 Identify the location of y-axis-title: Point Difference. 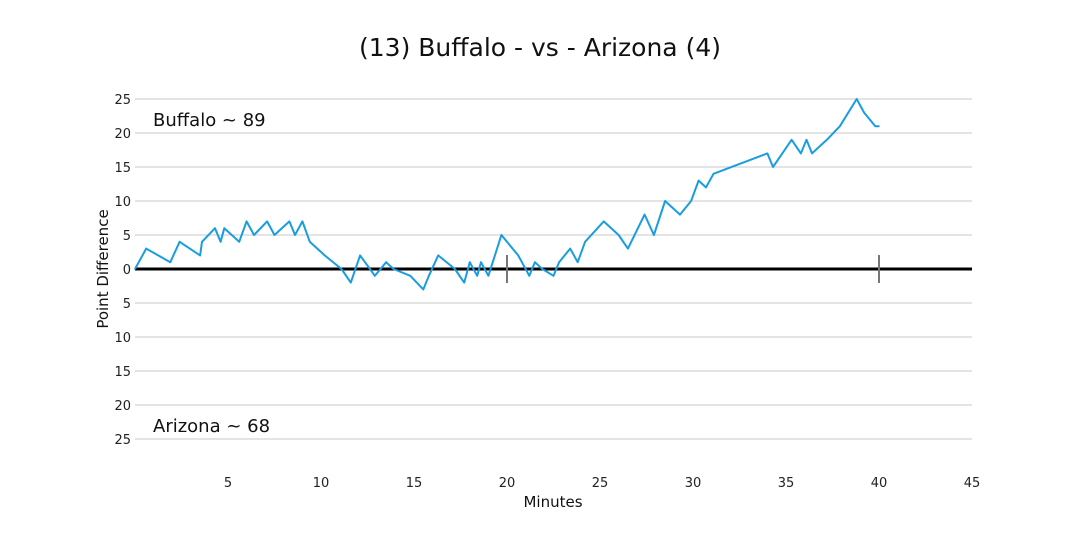
(103, 268).